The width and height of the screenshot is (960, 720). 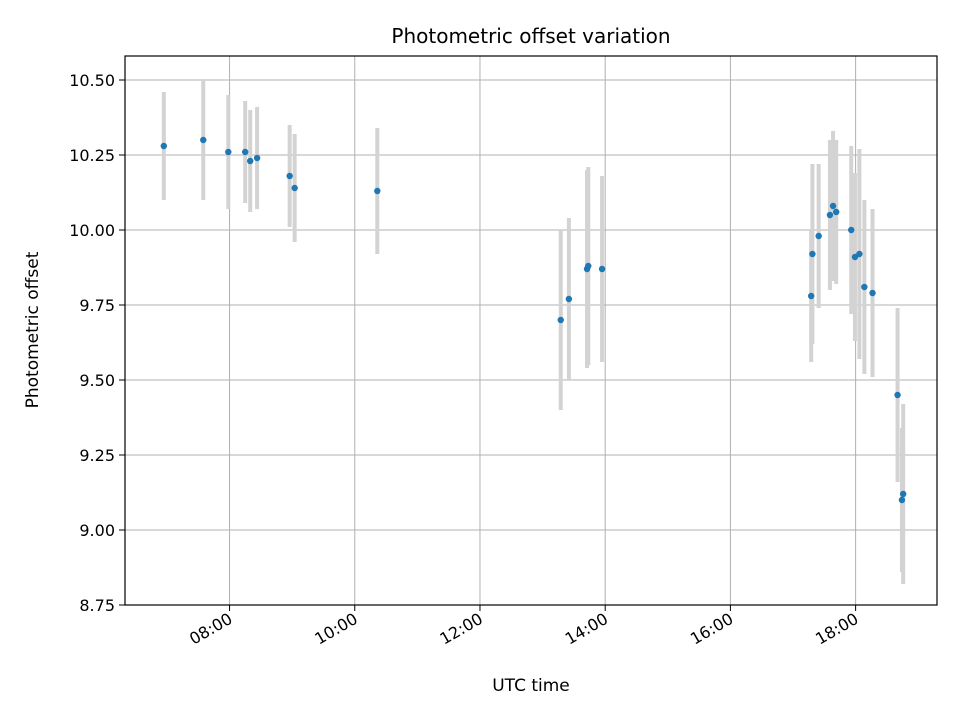 What do you see at coordinates (97, 605) in the screenshot?
I see `y-tick-label: 8.75` at bounding box center [97, 605].